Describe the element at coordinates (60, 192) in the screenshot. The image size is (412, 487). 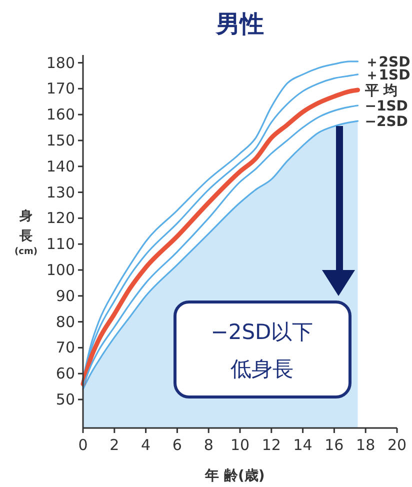
I see `y-tick-label: 130` at that location.